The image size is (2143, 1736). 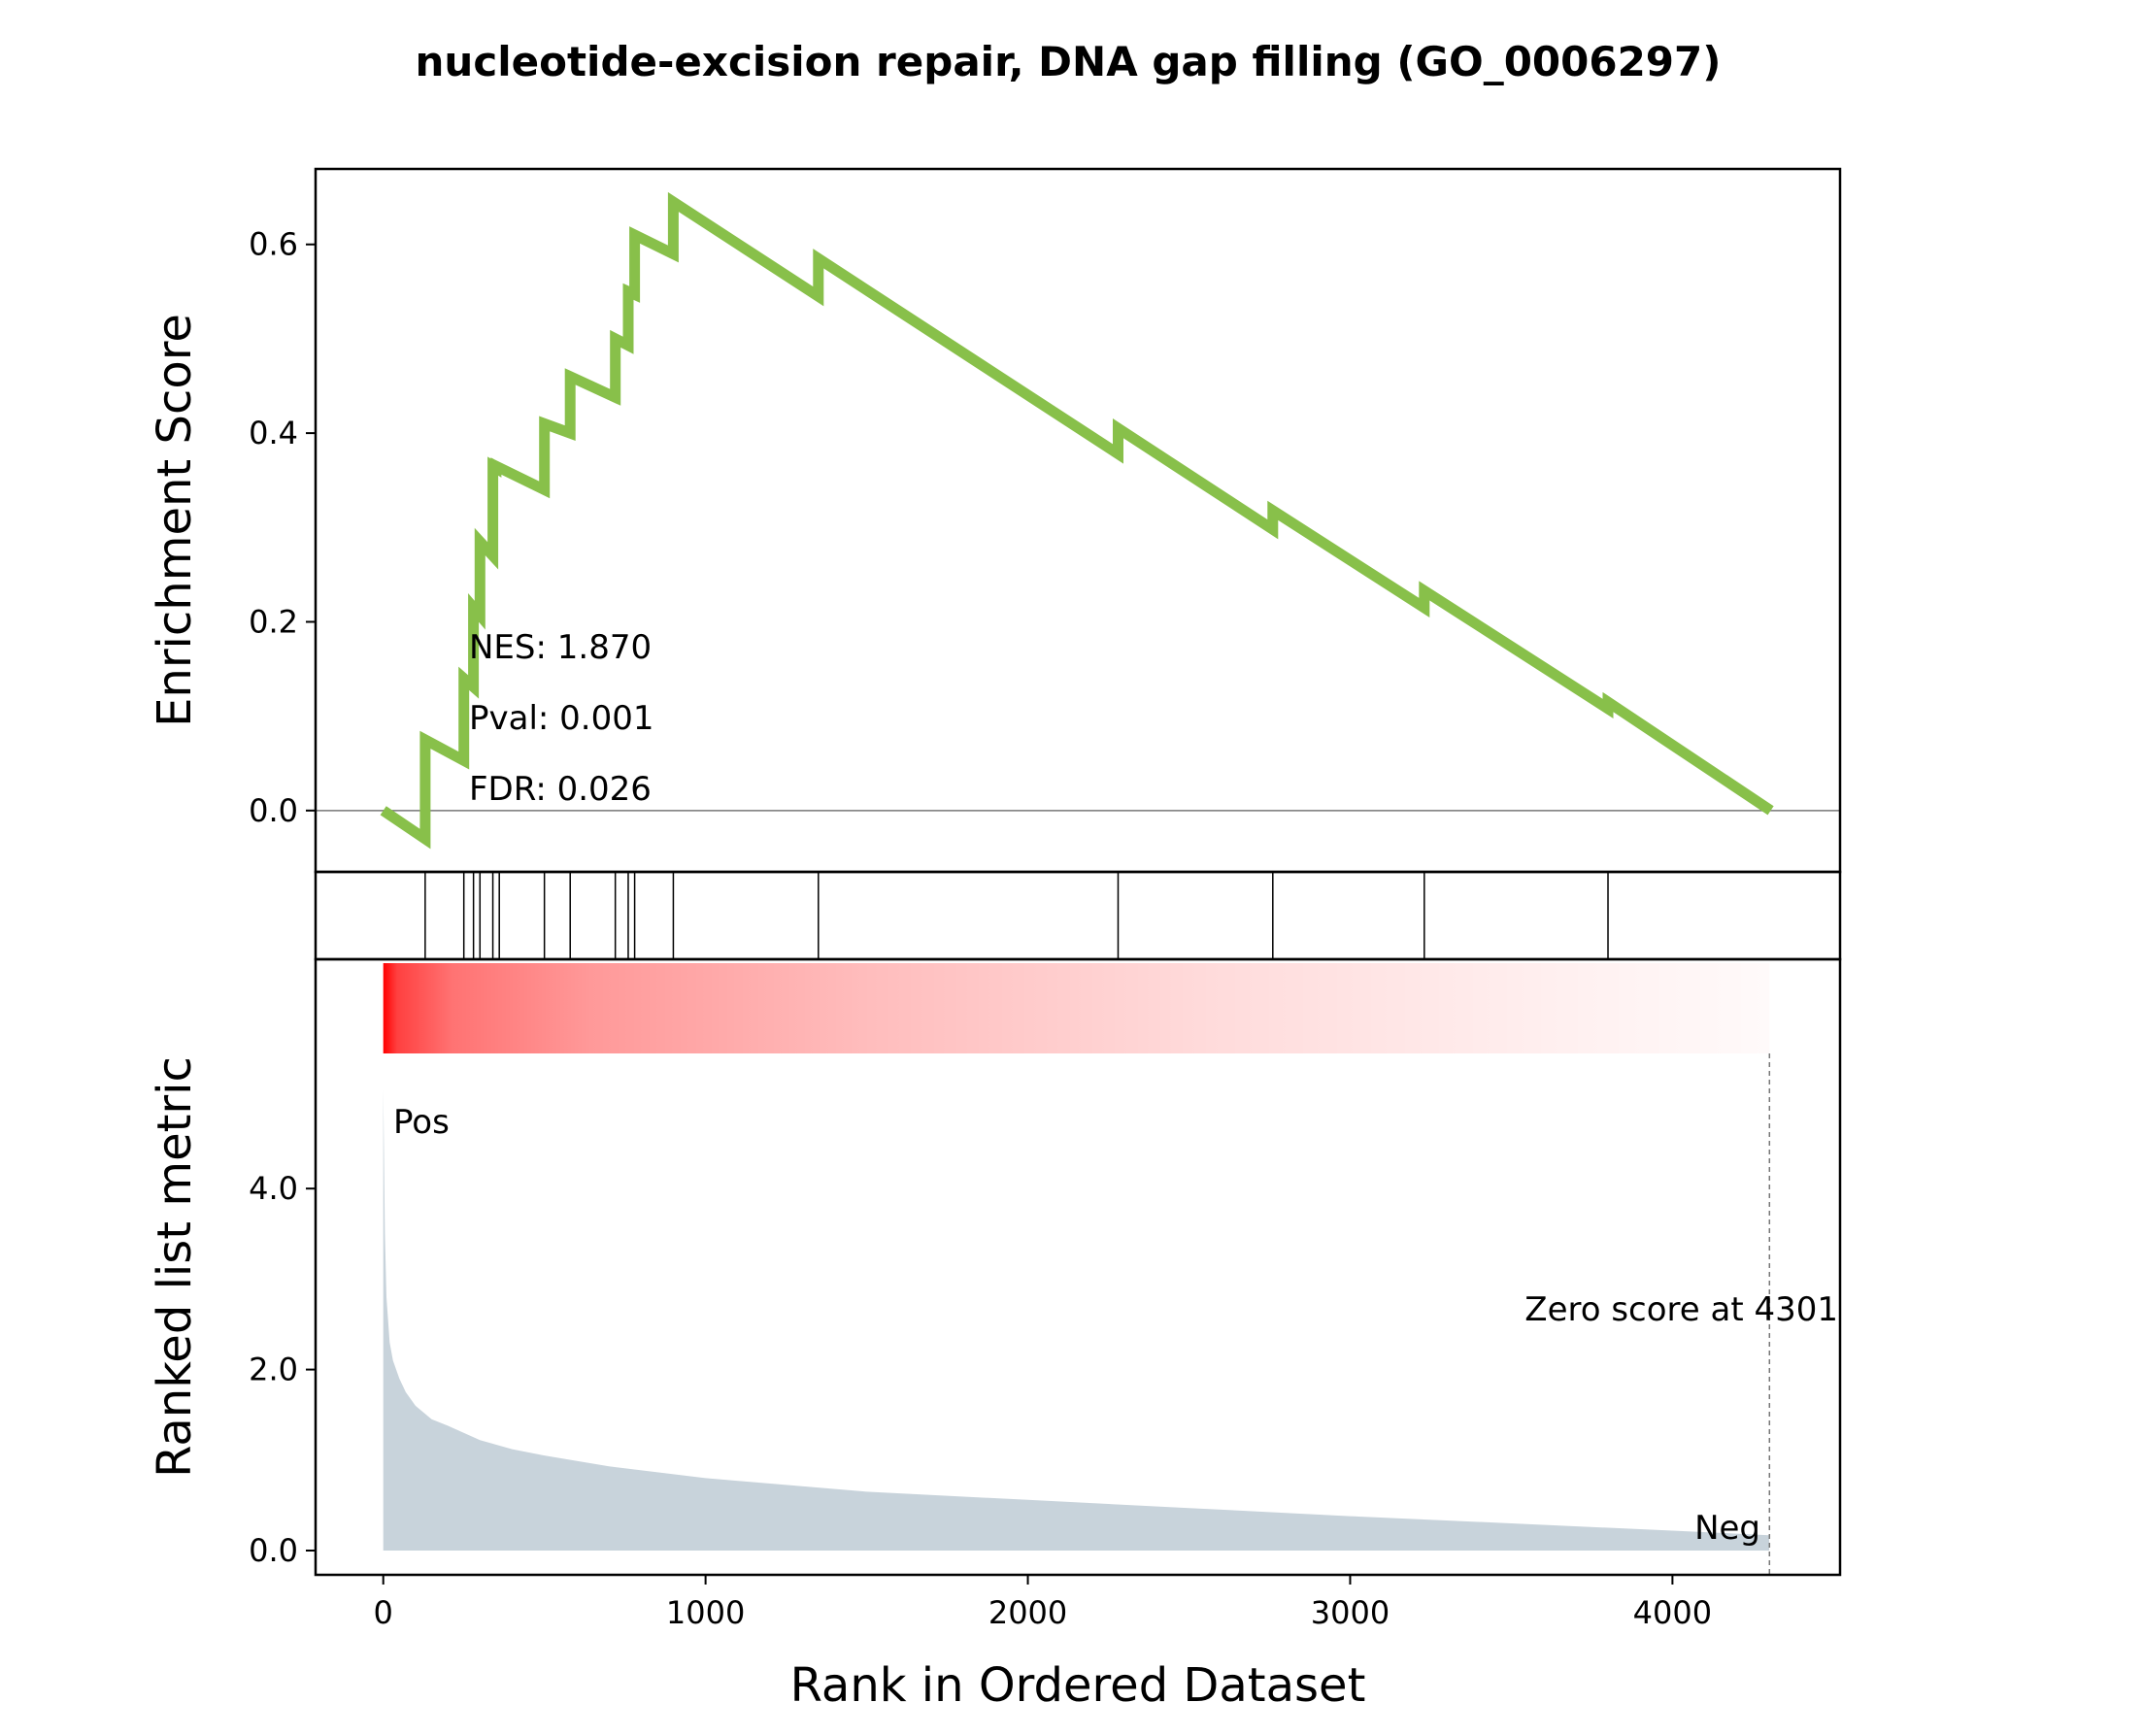 I want to click on x-tick-label: 0, so click(x=383, y=1612).